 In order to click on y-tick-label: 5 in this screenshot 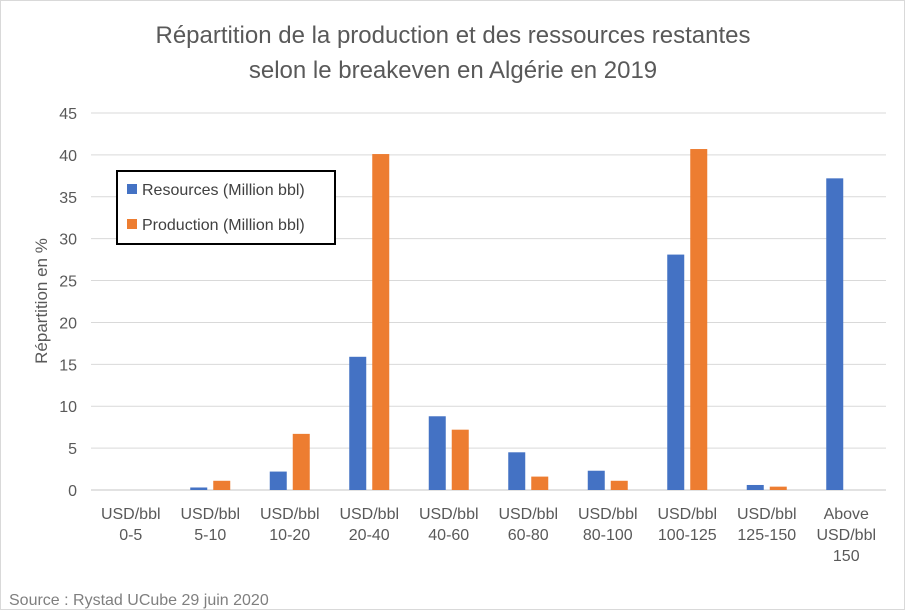, I will do `click(72, 449)`.